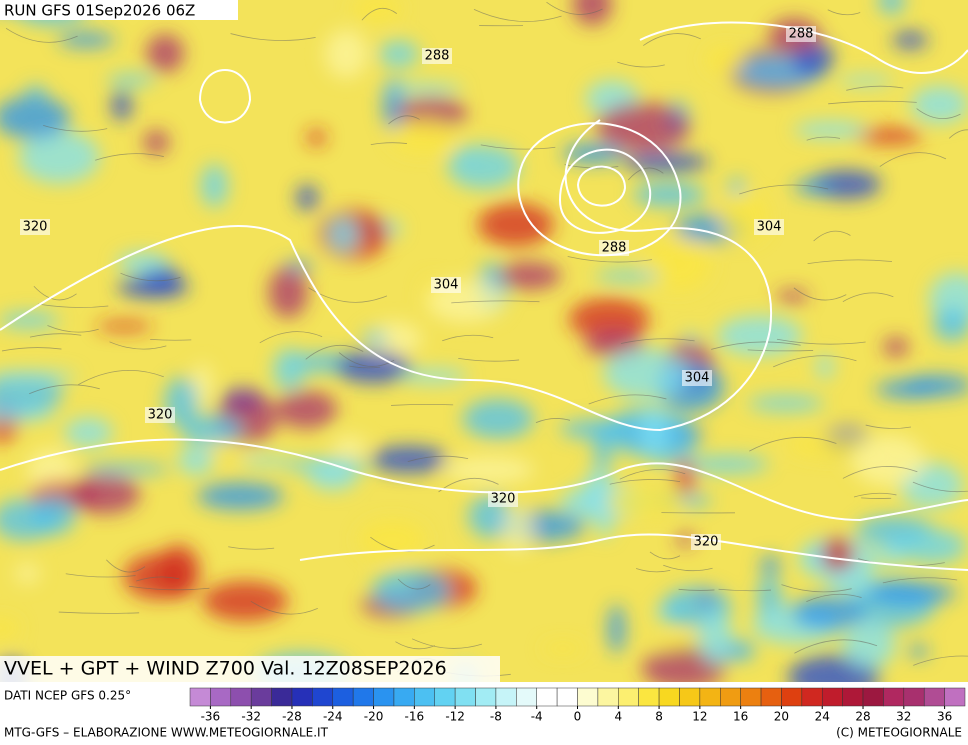  Describe the element at coordinates (740, 717) in the screenshot. I see `colorbar-tick-label: 16` at that location.